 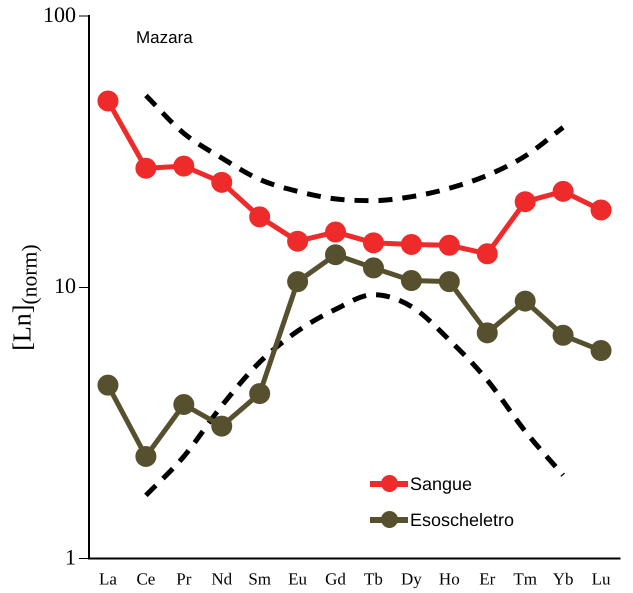 I want to click on x-tick-label: Pr, so click(x=184, y=578).